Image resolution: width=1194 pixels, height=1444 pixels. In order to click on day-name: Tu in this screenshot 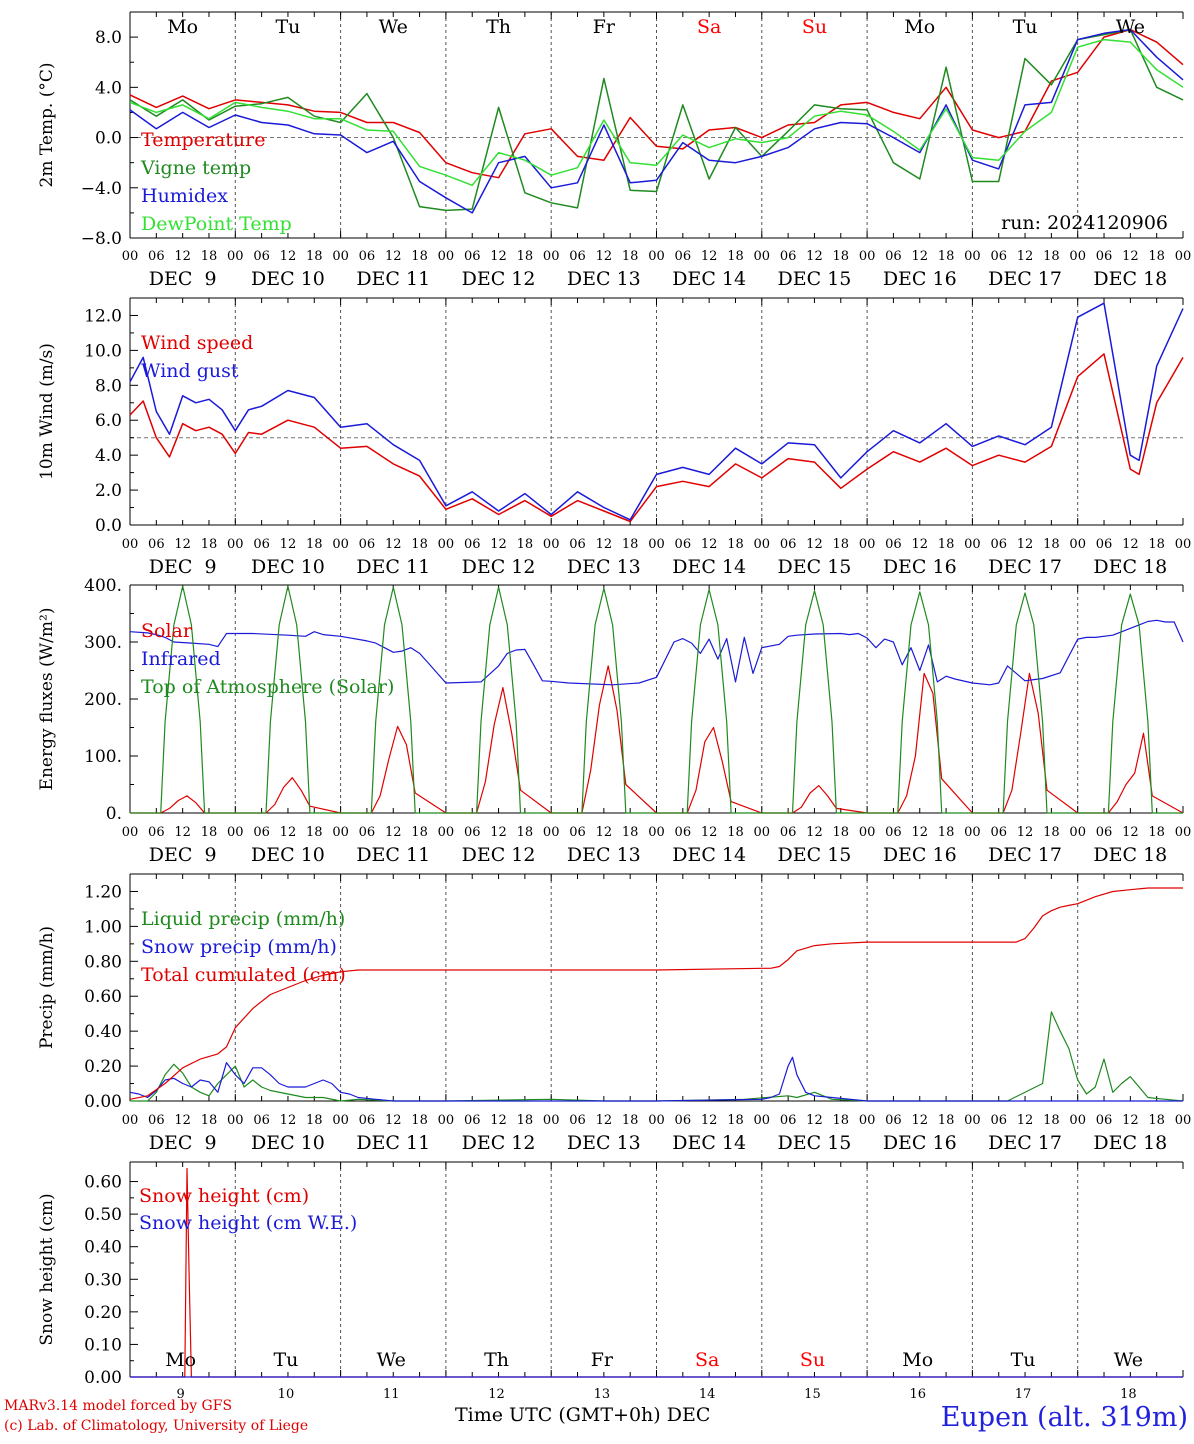, I will do `click(285, 1360)`.